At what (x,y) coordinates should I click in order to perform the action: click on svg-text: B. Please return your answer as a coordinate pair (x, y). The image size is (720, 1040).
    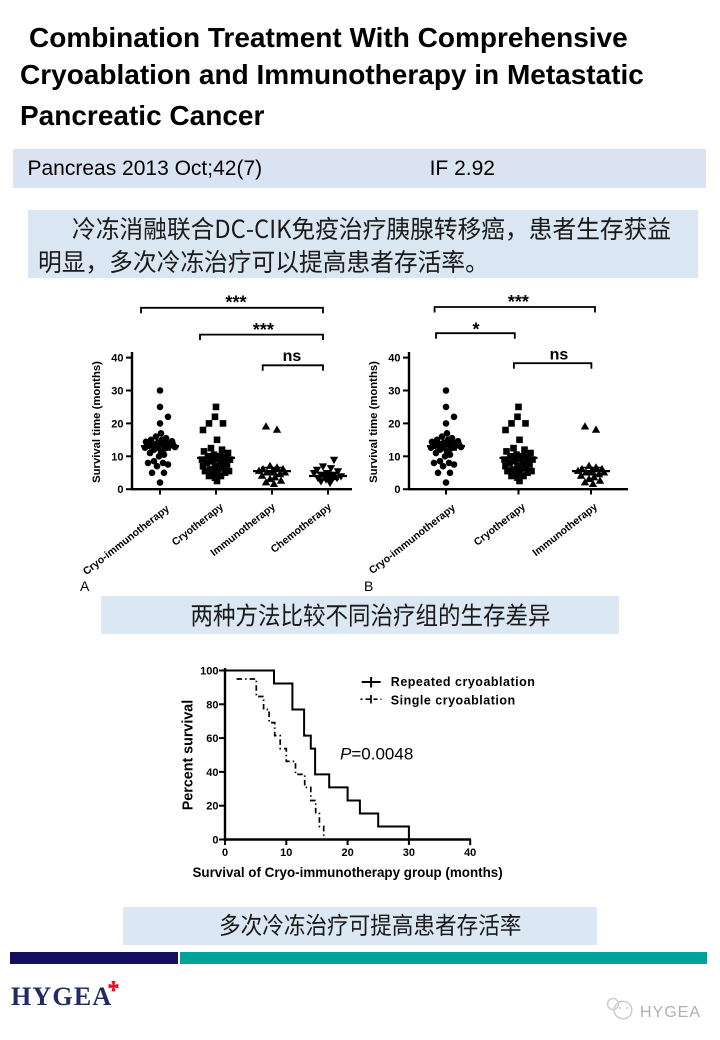
    Looking at the image, I should click on (368, 586).